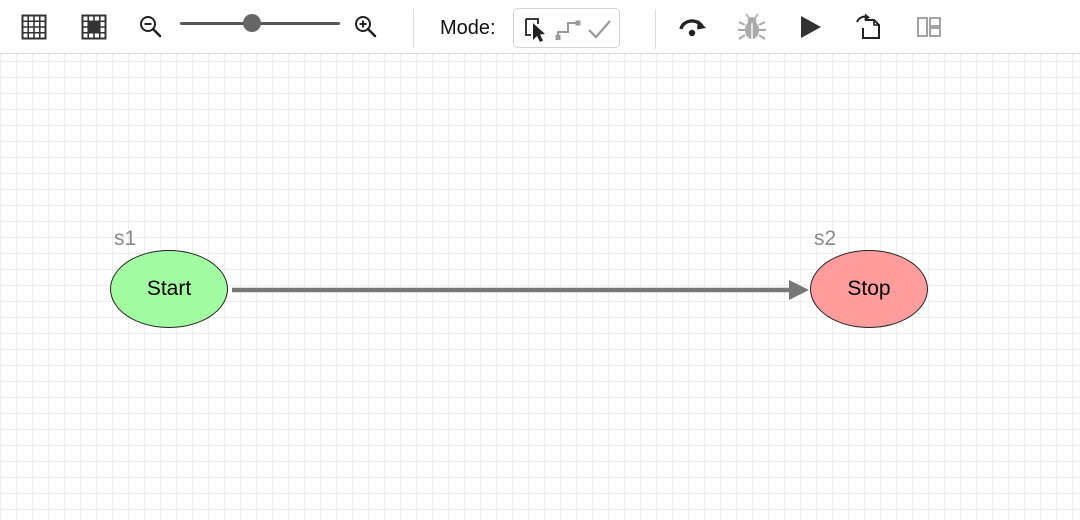 Image resolution: width=1080 pixels, height=520 pixels. What do you see at coordinates (929, 27) in the screenshot?
I see `split-view-icon` at bounding box center [929, 27].